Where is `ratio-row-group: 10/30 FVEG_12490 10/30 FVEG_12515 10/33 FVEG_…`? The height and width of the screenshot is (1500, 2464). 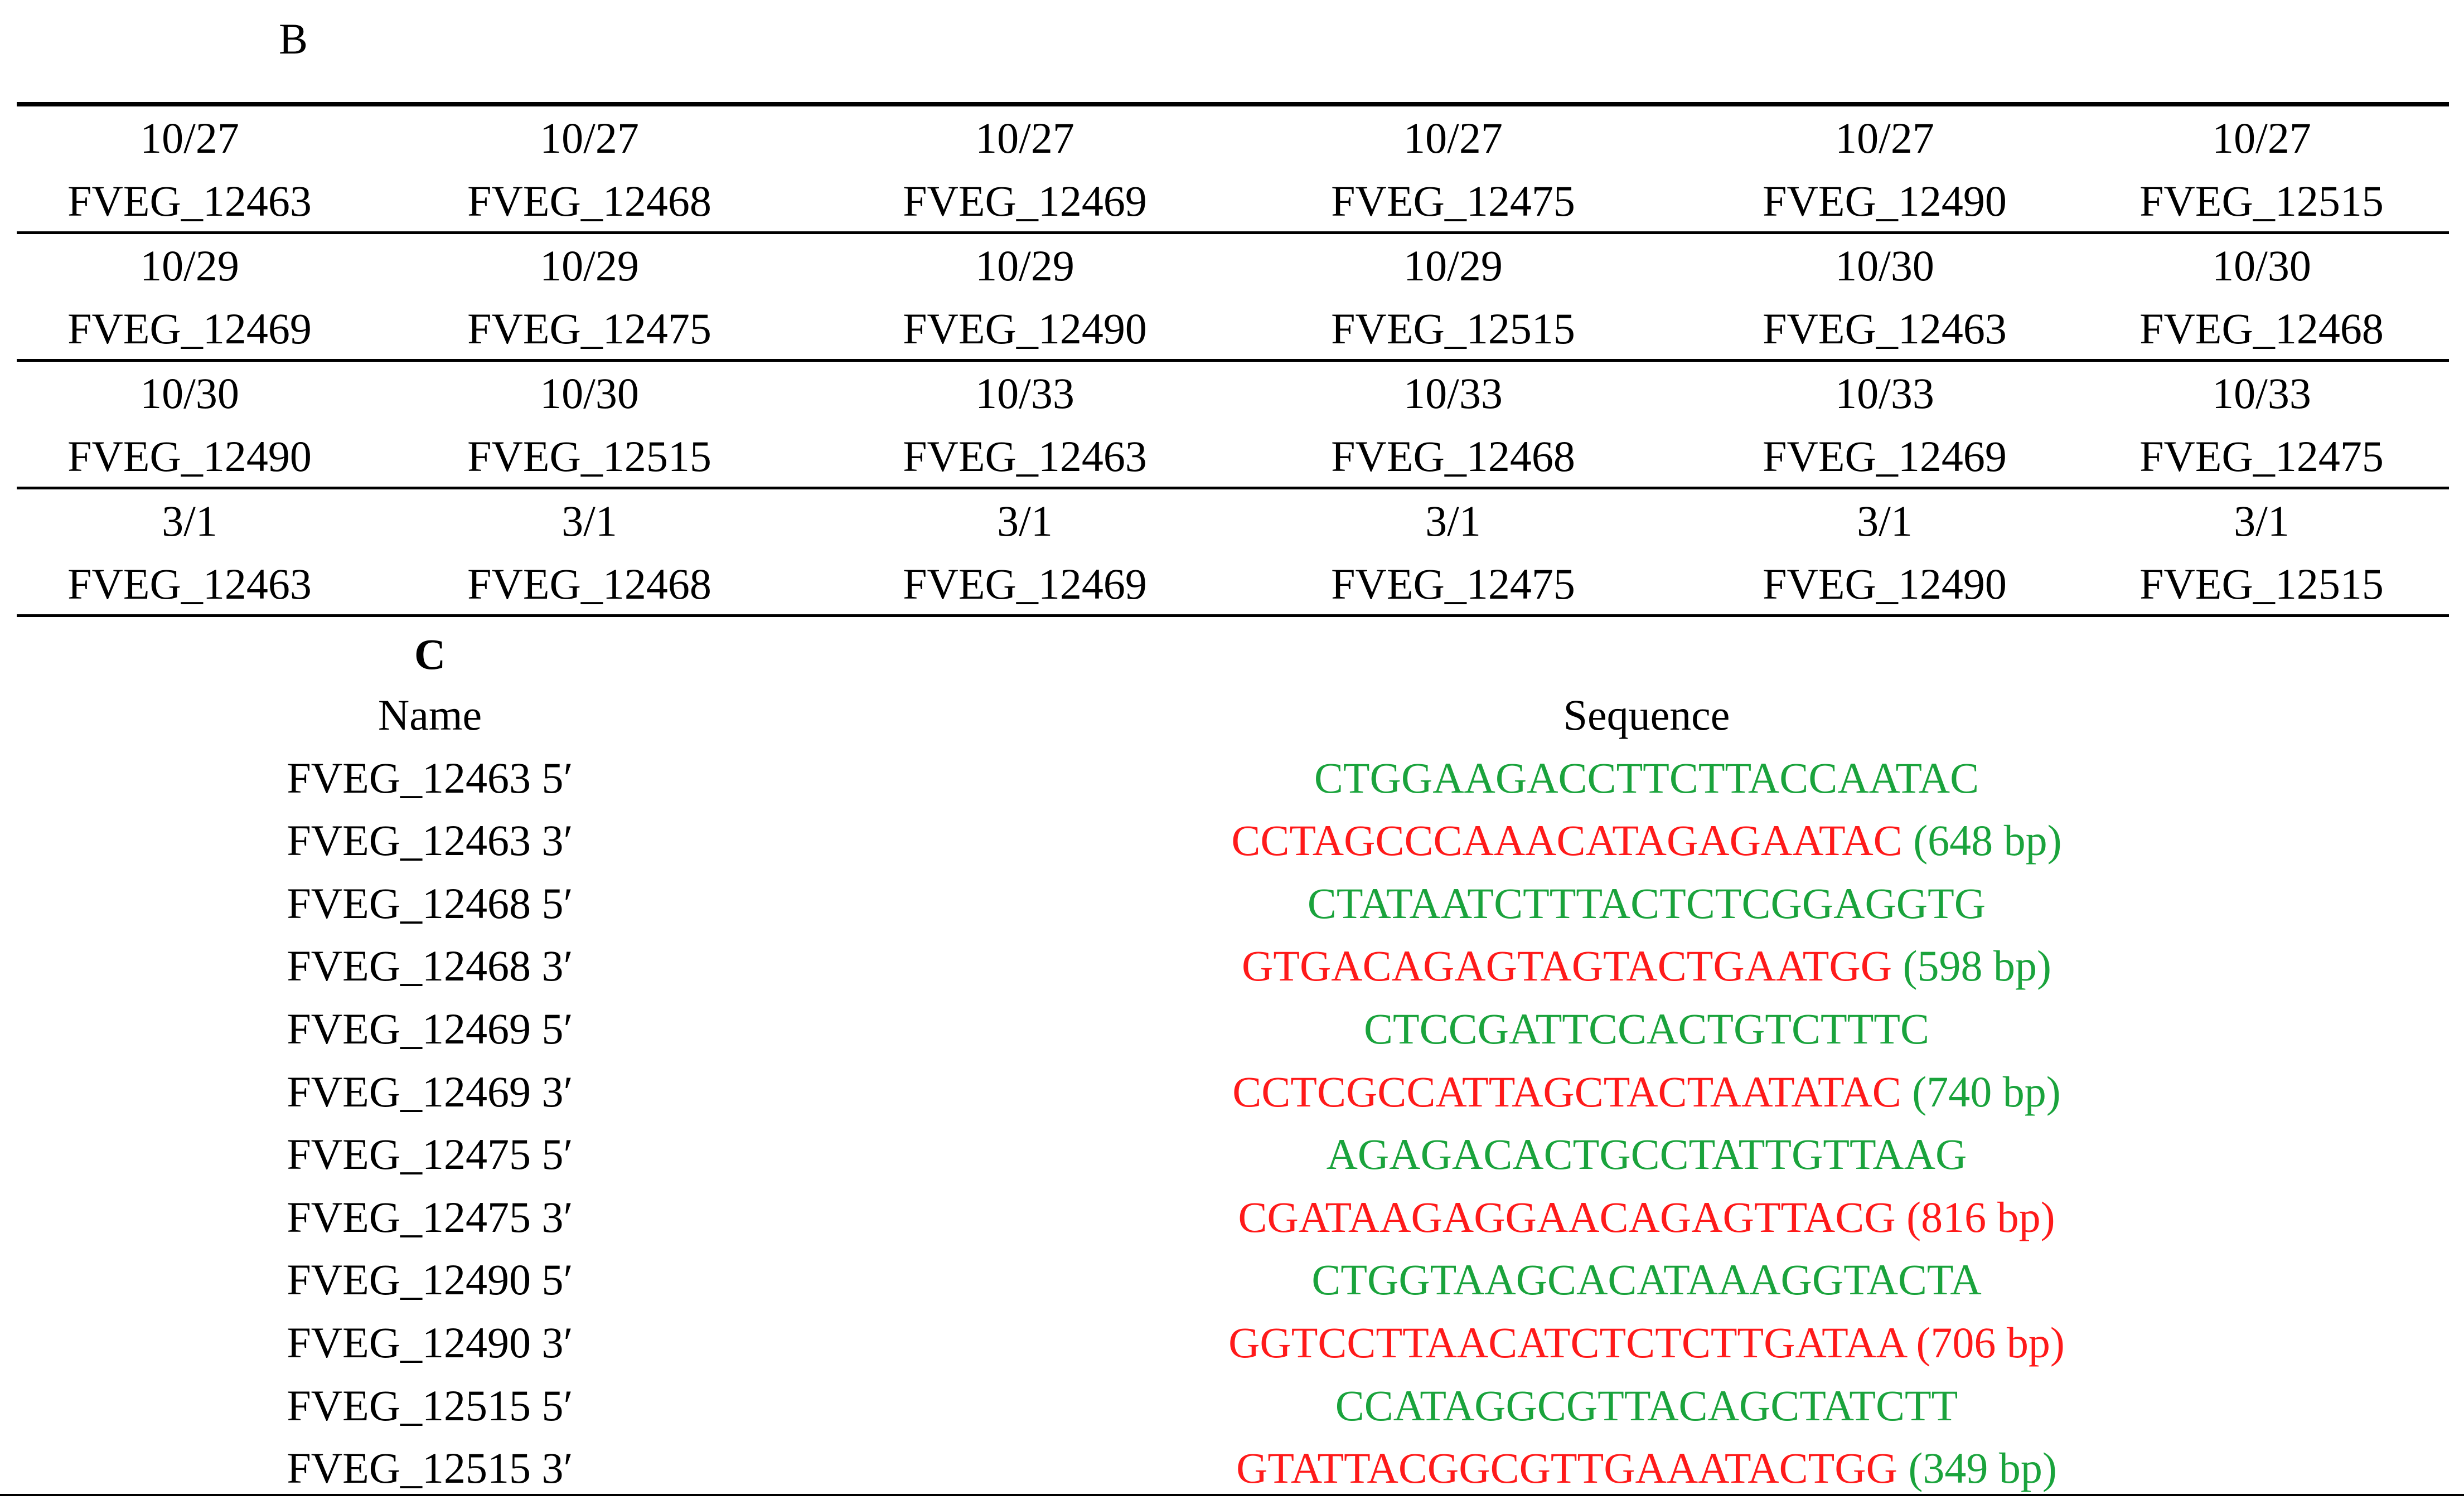
ratio-row-group: 10/30 FVEG_12490 10/30 FVEG_12515 10/33 FVEG_… is located at coordinates (1233, 425).